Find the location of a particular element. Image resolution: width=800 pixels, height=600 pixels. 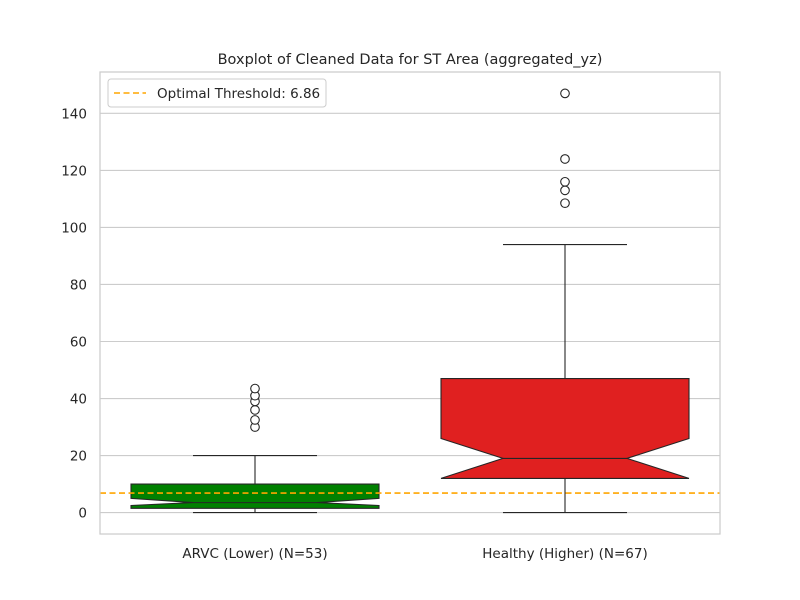

x-category-label: ARVC (Lower) (N=53) is located at coordinates (254, 554).